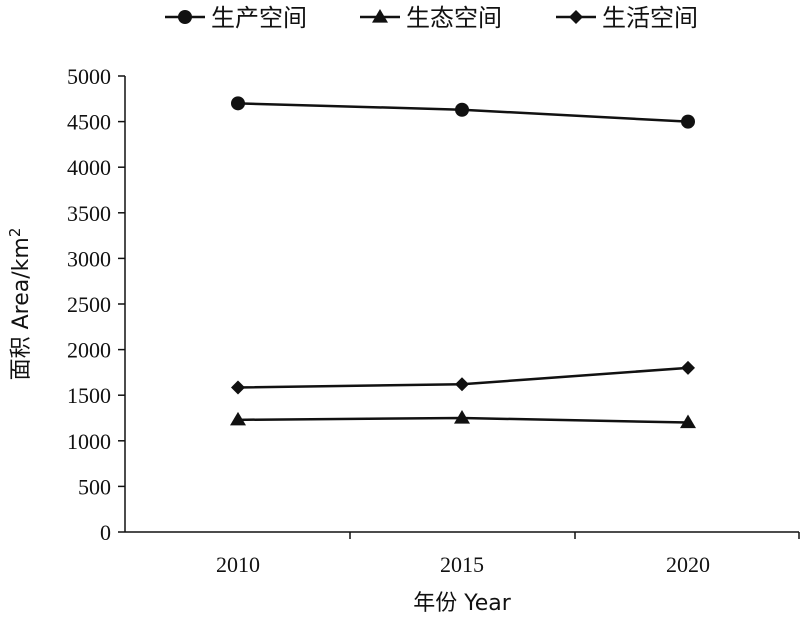  What do you see at coordinates (454, 18) in the screenshot?
I see `legend-label: 生态空间` at bounding box center [454, 18].